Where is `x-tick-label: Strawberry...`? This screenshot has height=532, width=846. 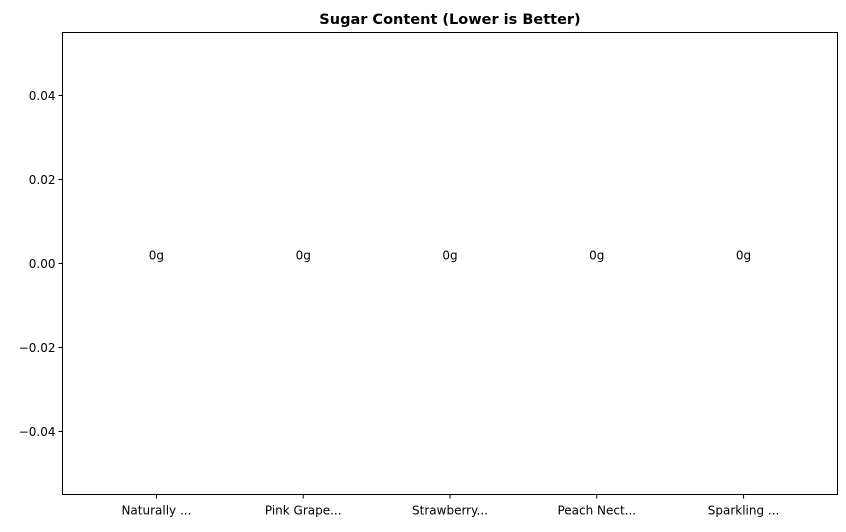
x-tick-label: Strawberry... is located at coordinates (450, 511).